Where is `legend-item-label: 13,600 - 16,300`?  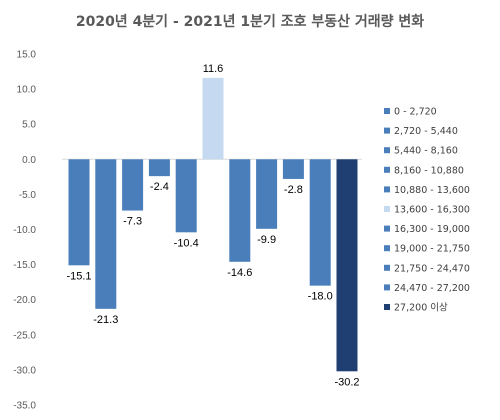 legend-item-label: 13,600 - 16,300 is located at coordinates (432, 210).